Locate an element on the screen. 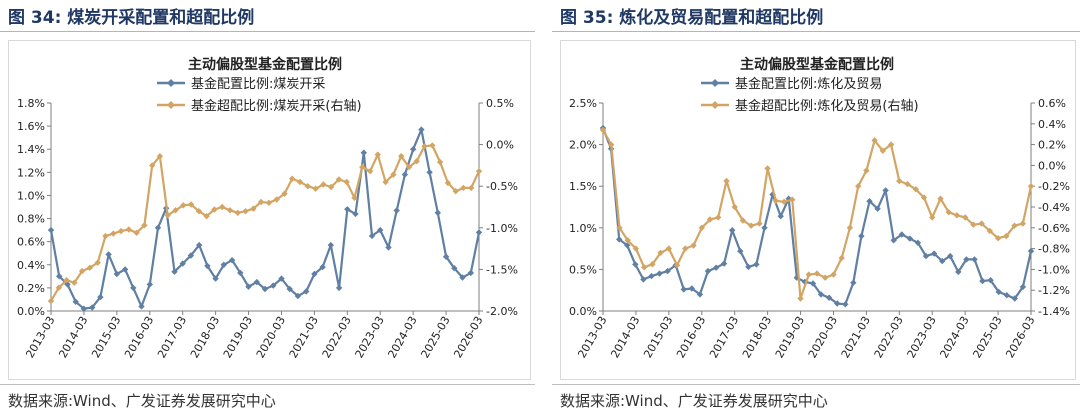 This screenshot has width=1080, height=417. x-tick-label: 2013-03 is located at coordinates (40, 337).